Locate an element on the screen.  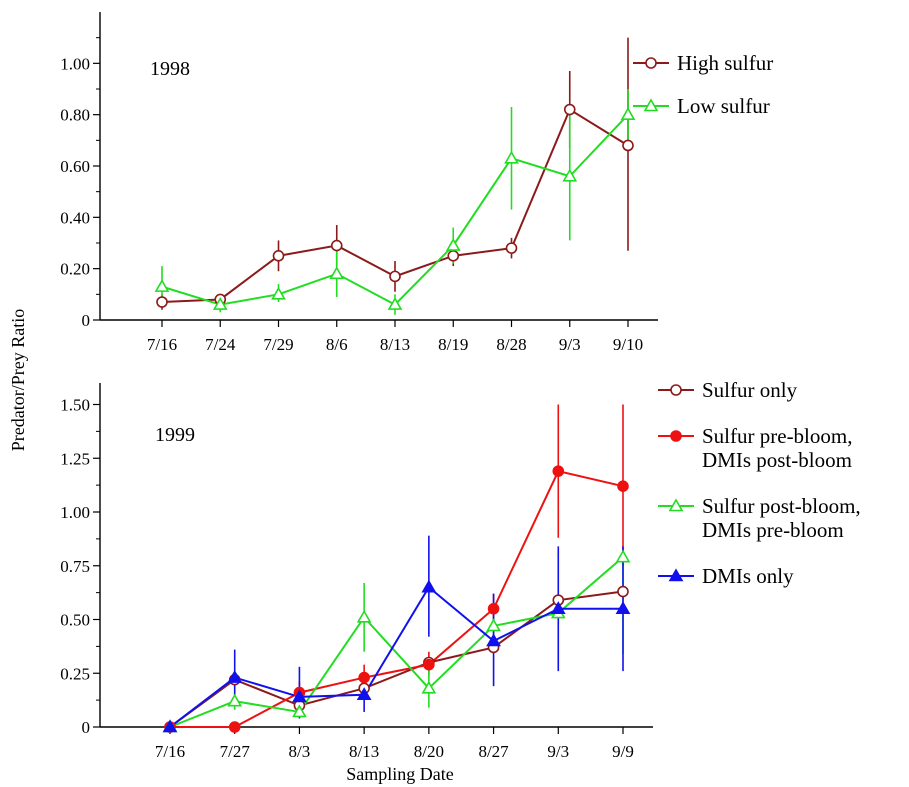
x-tick-label: 8/28 is located at coordinates (511, 344).